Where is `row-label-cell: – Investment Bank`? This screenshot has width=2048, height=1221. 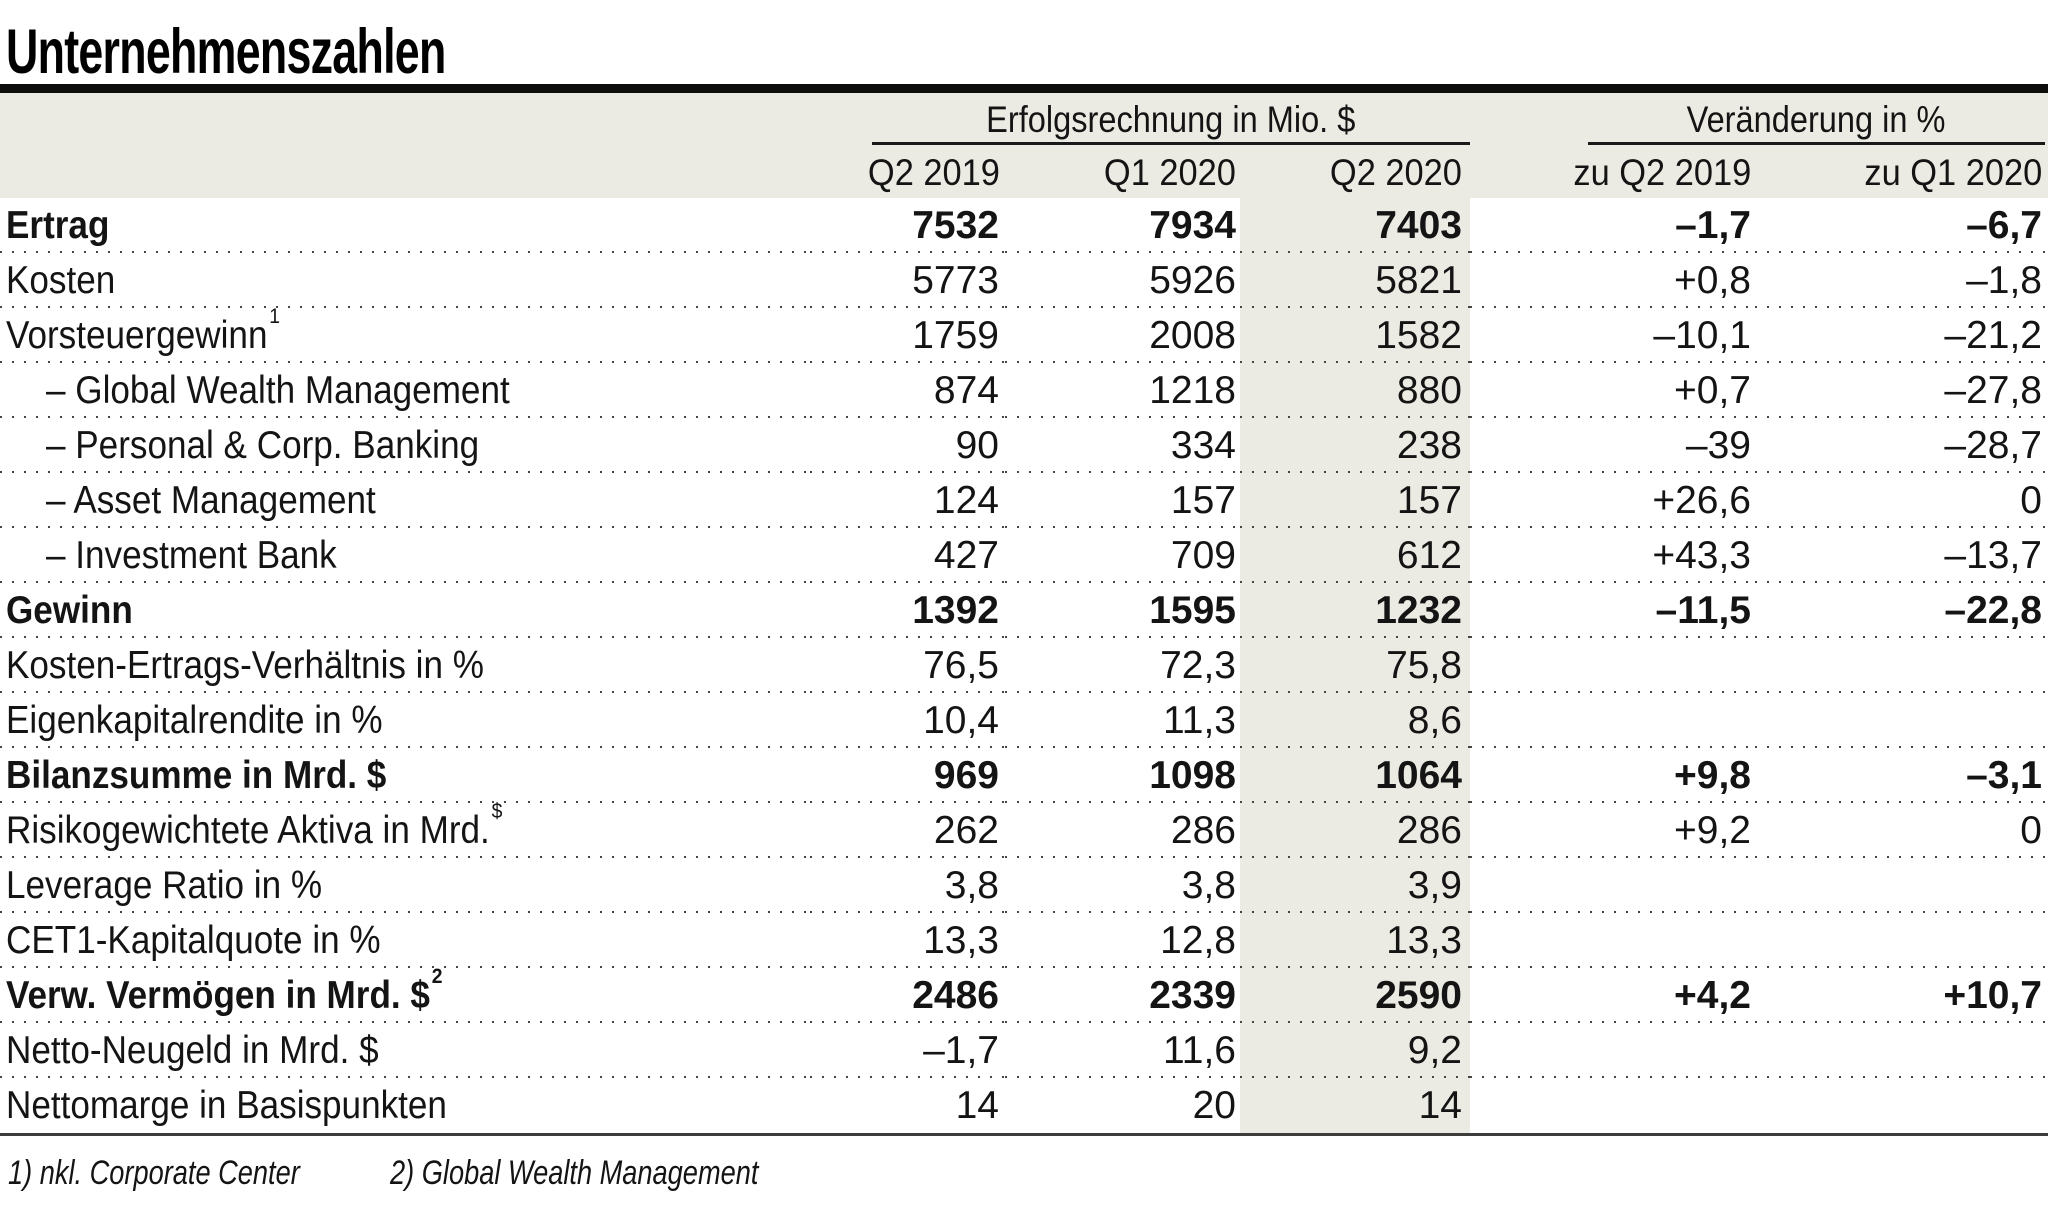
row-label-cell: – Investment Bank is located at coordinates (405, 555).